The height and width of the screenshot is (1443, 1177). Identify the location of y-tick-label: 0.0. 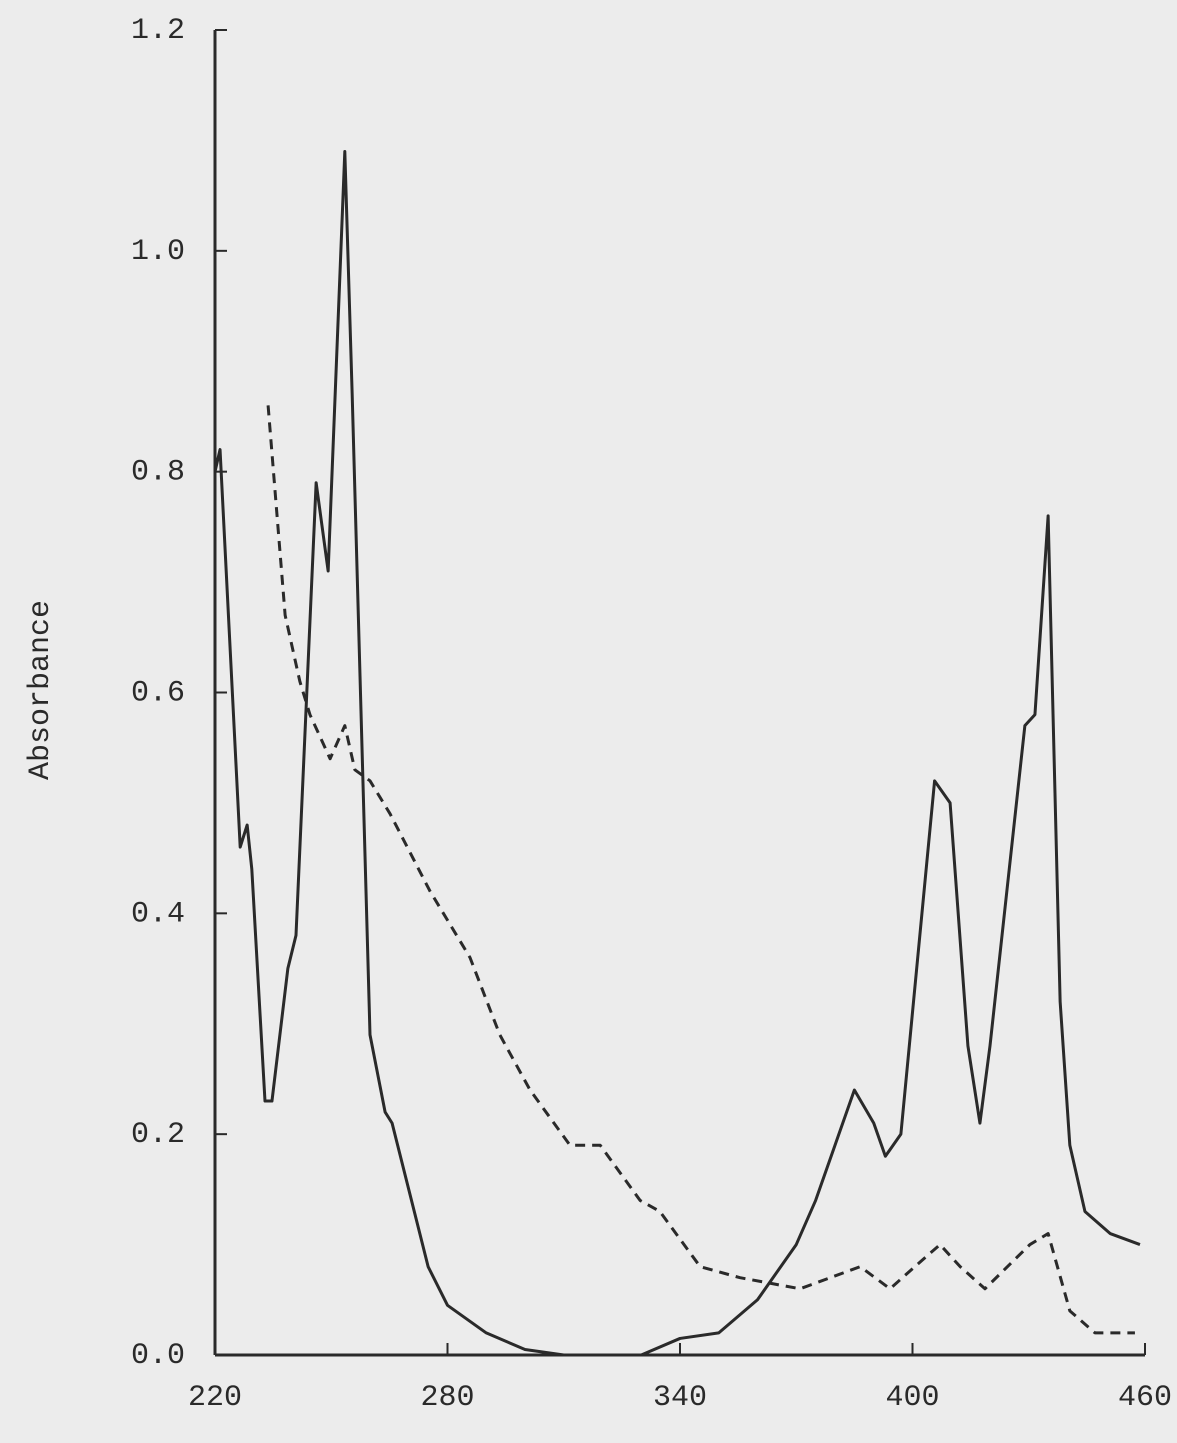
(158, 1356).